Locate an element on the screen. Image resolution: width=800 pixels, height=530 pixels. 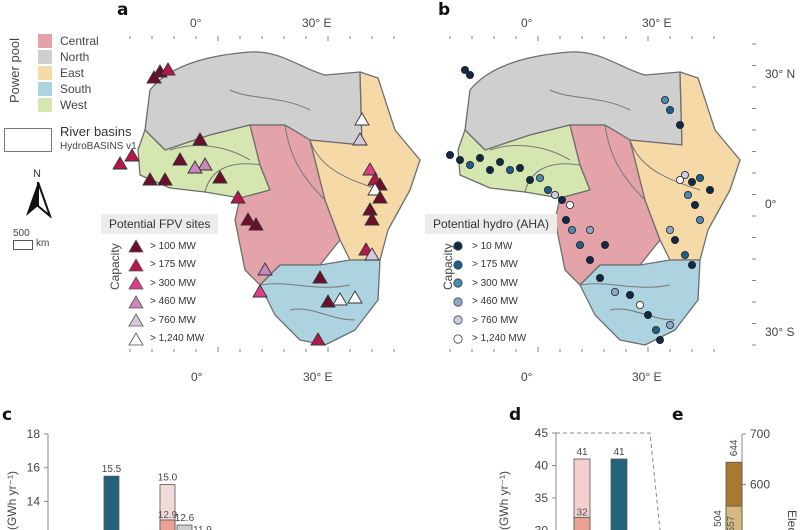
capacity-class-label: > 460 MW is located at coordinates (495, 301).